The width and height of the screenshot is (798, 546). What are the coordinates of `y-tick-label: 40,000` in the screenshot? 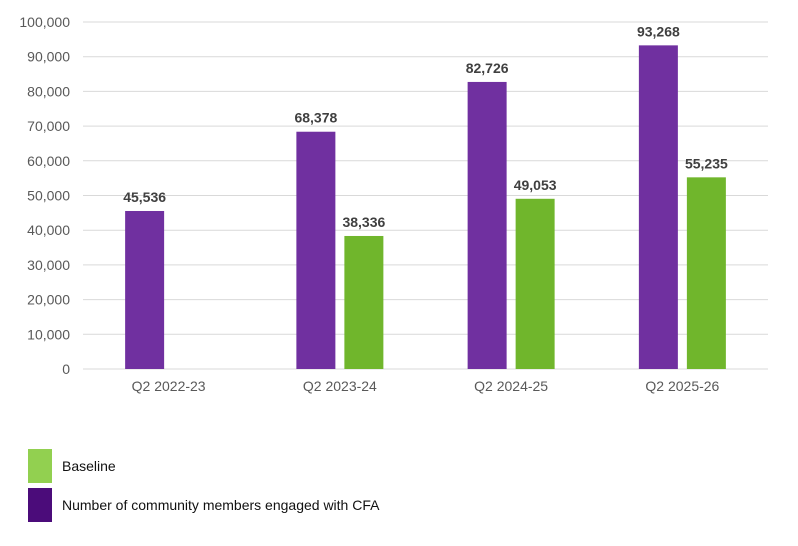 It's located at (48, 230).